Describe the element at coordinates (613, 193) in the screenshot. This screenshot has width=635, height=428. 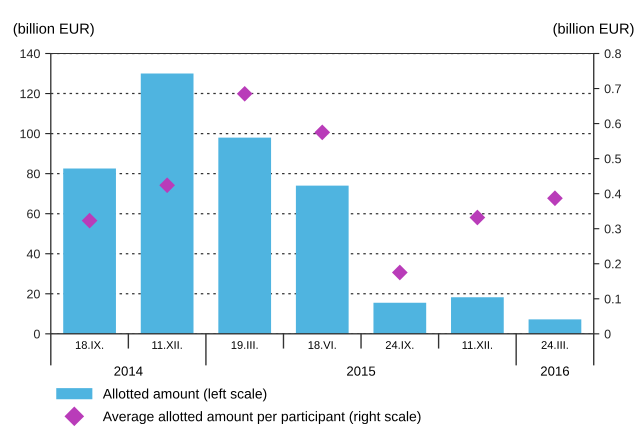
I see `y2-tick-label: 0.4` at that location.